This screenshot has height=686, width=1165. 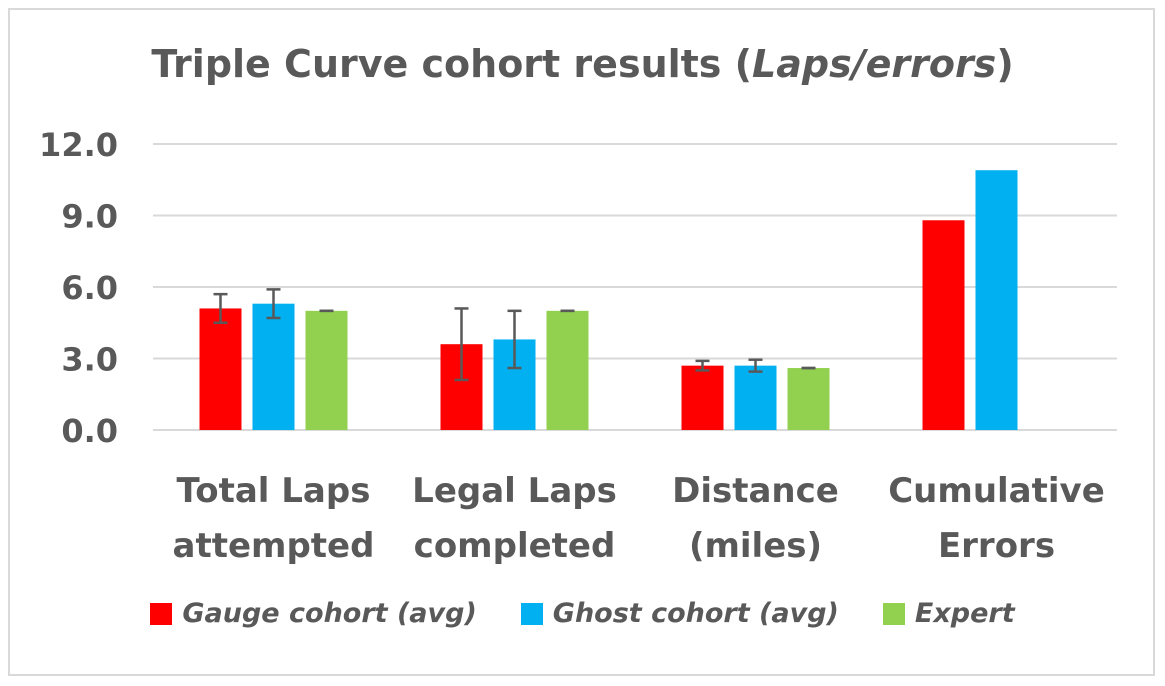 I want to click on legend-label-expert: Expert, so click(x=964, y=613).